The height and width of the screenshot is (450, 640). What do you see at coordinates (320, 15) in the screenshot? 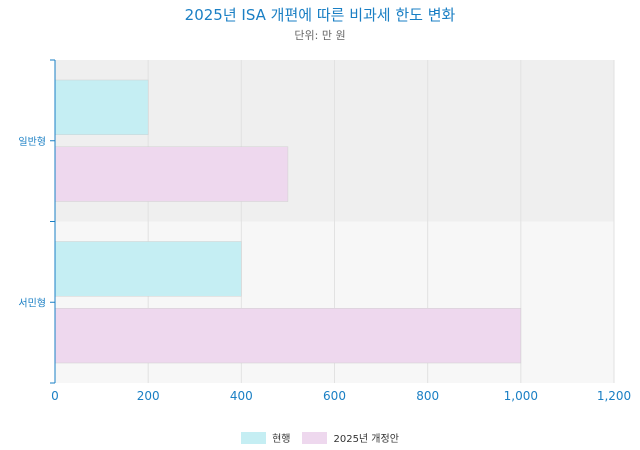
I see `chart-title: 2025년 ISA 개편에 따른 비과세 한도 변화` at bounding box center [320, 15].